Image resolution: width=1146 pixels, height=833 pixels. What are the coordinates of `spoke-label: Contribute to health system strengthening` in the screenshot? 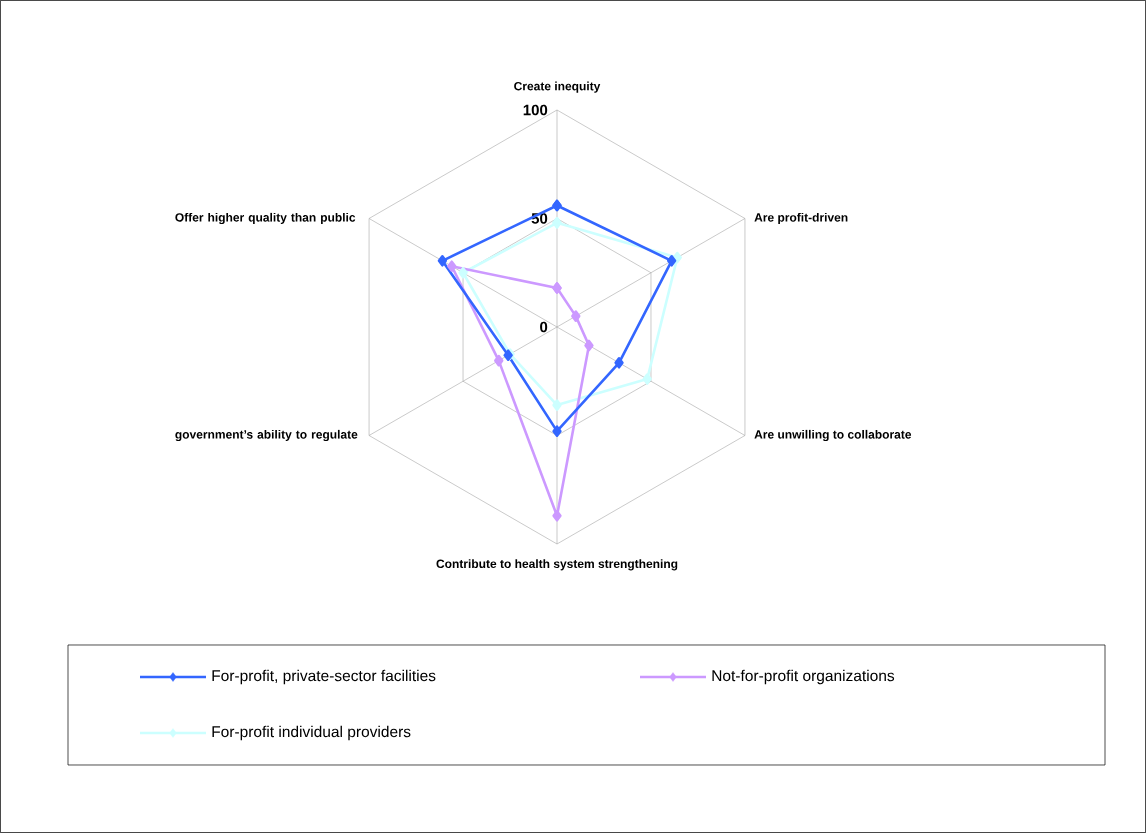 It's located at (557, 565).